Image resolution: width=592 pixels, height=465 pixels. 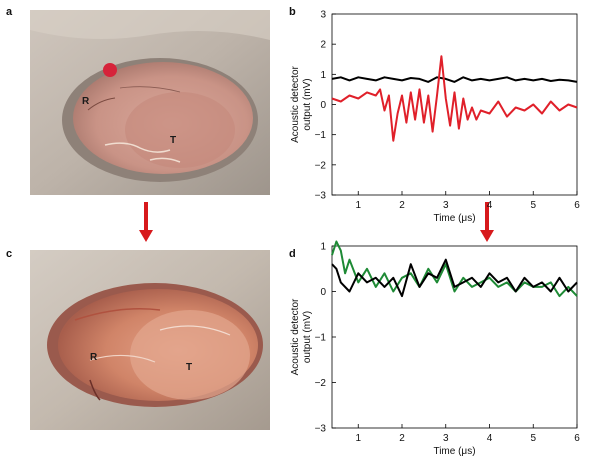 I want to click on chart-b-y-tick-label: 1, so click(x=323, y=75).